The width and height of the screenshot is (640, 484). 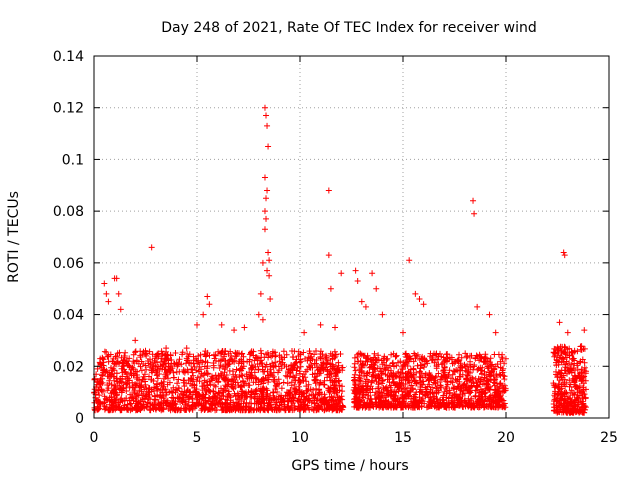 I want to click on y-tick-label: 0.06, so click(x=68, y=264).